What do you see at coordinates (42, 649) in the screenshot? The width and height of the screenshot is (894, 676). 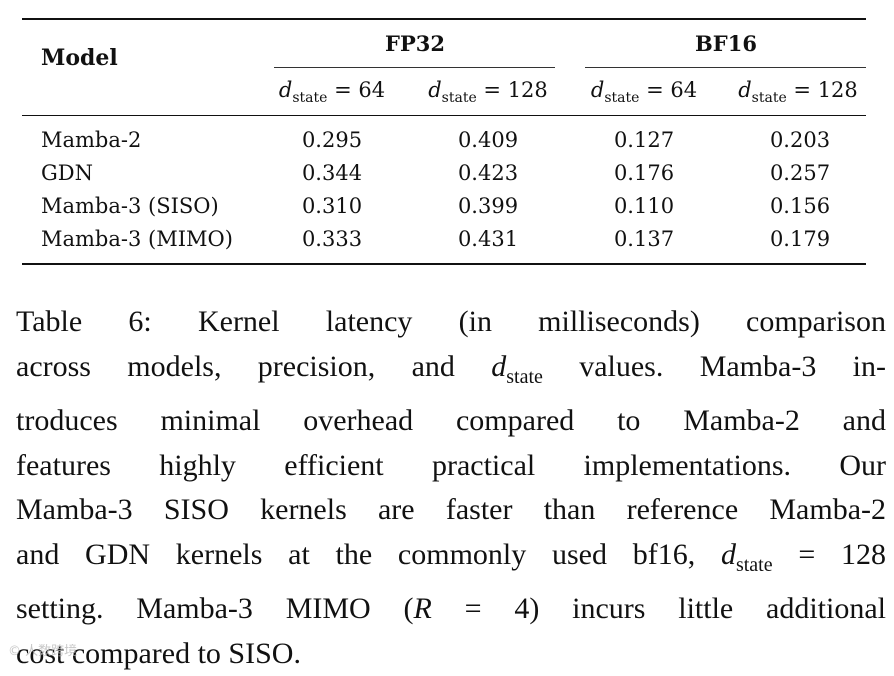 I see `watermark: © 人数跨境` at bounding box center [42, 649].